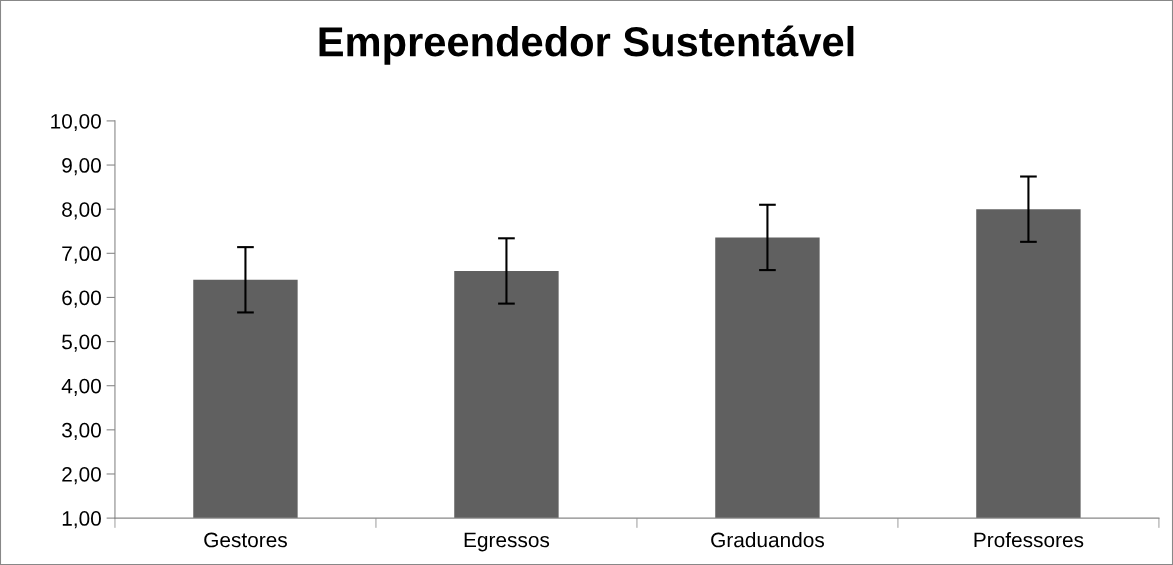 The image size is (1173, 565). What do you see at coordinates (81, 475) in the screenshot?
I see `y-tick-label: 2,00` at bounding box center [81, 475].